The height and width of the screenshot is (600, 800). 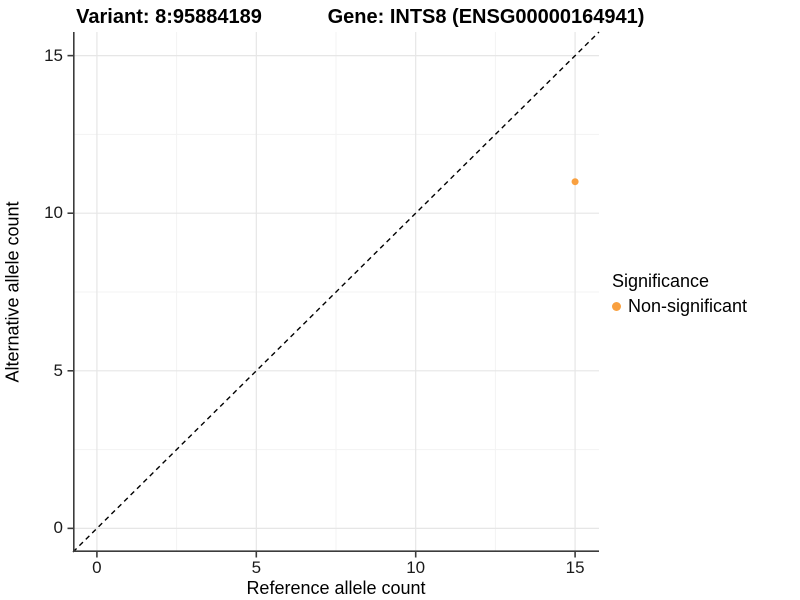 What do you see at coordinates (486, 17) in the screenshot?
I see `plot-title-gene: Gene: INTS8 (ENSG00000164941)` at bounding box center [486, 17].